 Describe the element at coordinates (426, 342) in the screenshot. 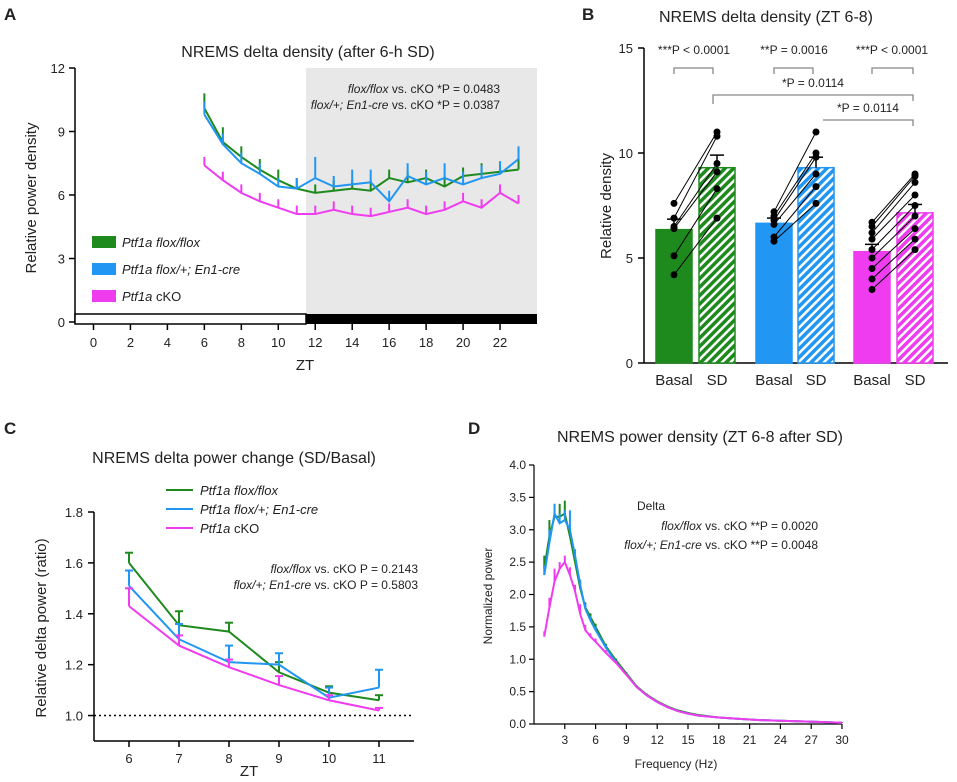

I see `x-tick-label: 18` at that location.